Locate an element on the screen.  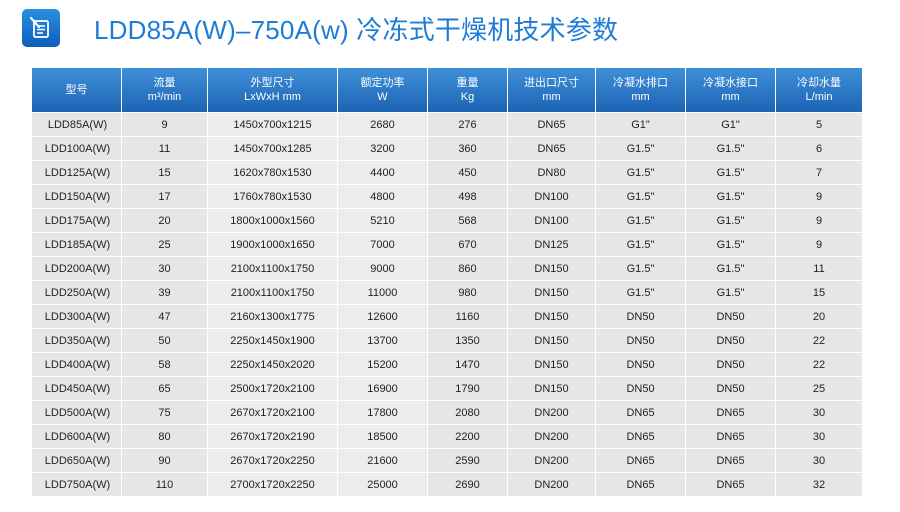
table-cell: 2680 is located at coordinates (383, 124).